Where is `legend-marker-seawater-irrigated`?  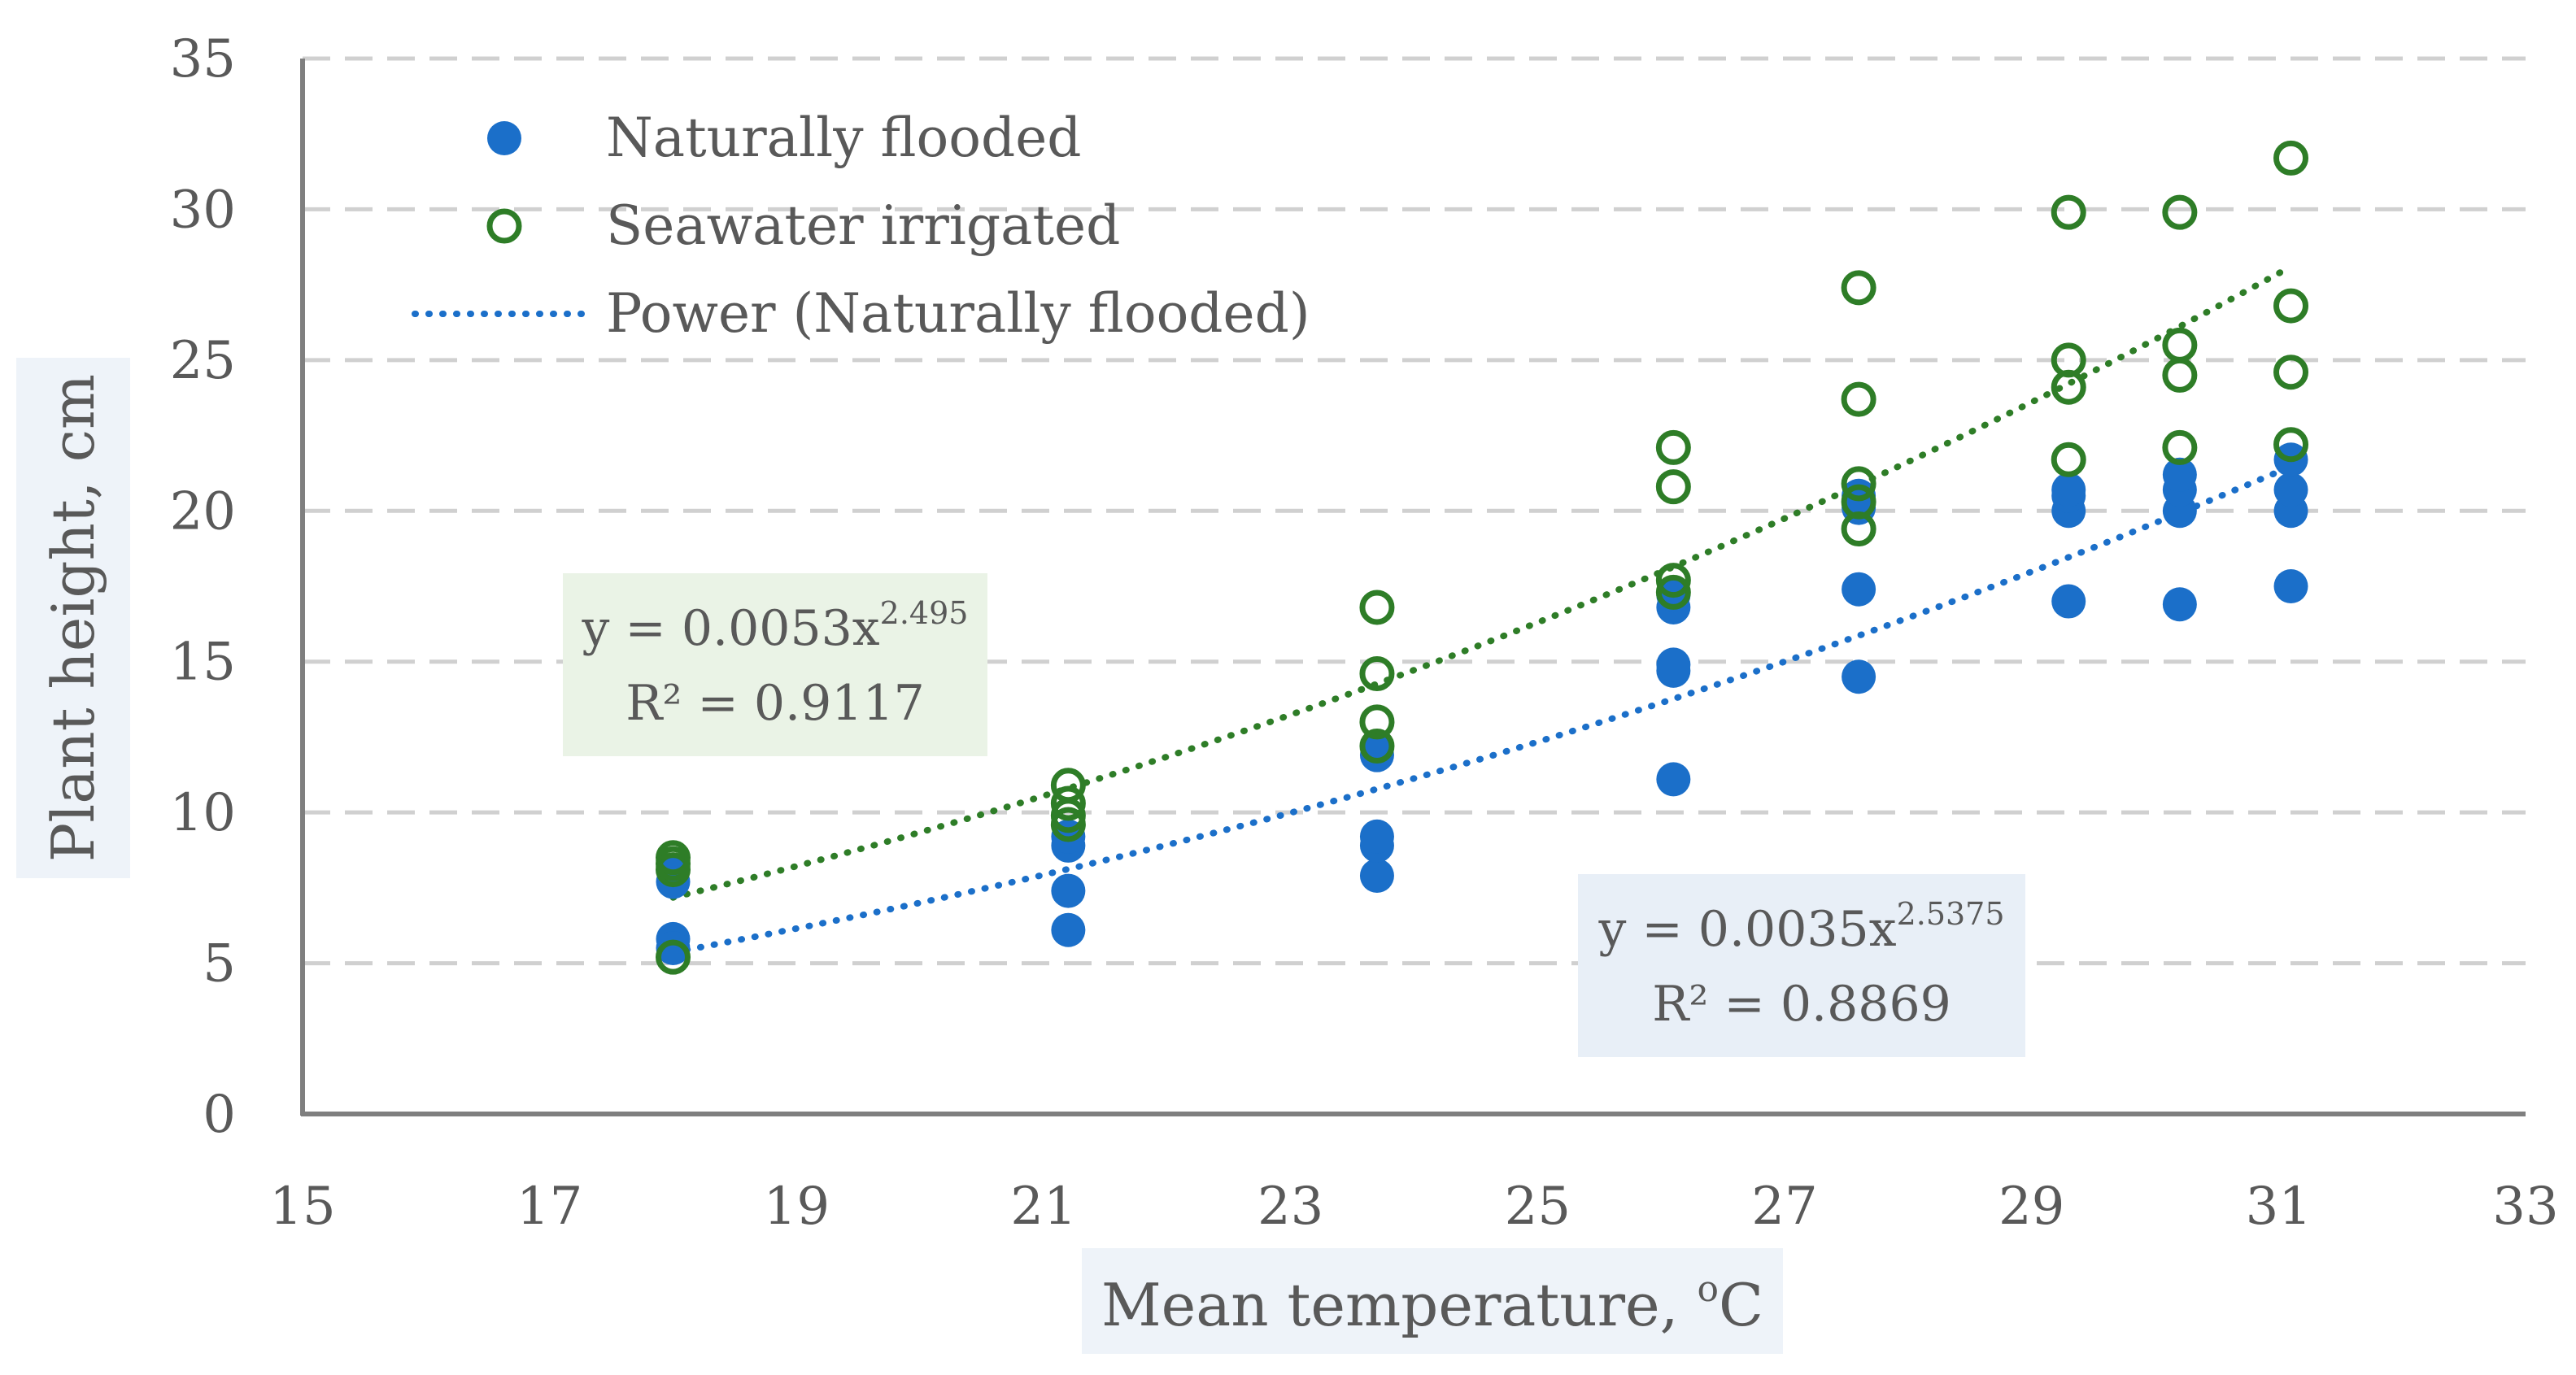
legend-marker-seawater-irrigated is located at coordinates (504, 226).